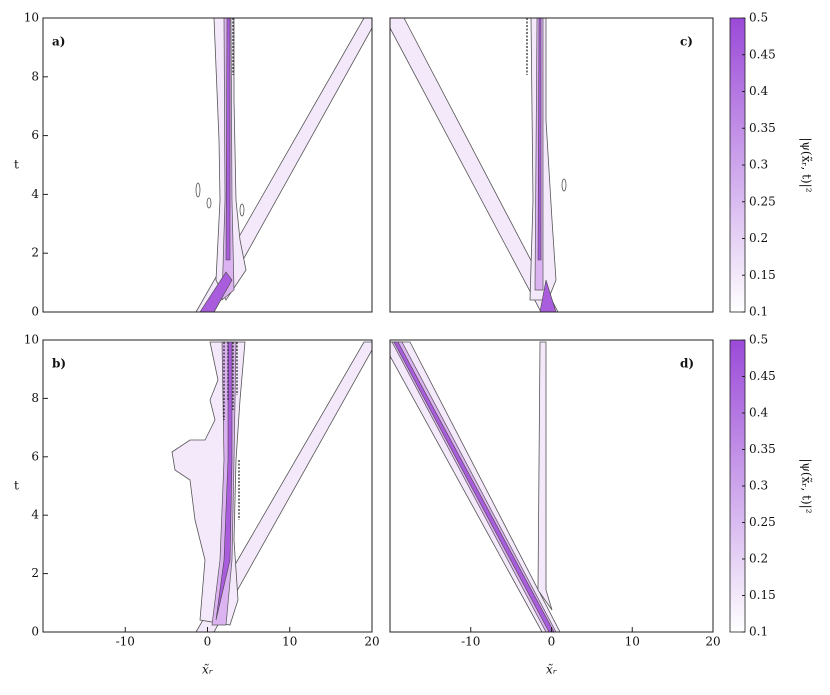 Image resolution: width=830 pixels, height=695 pixels. I want to click on panel-label: a), so click(58, 42).